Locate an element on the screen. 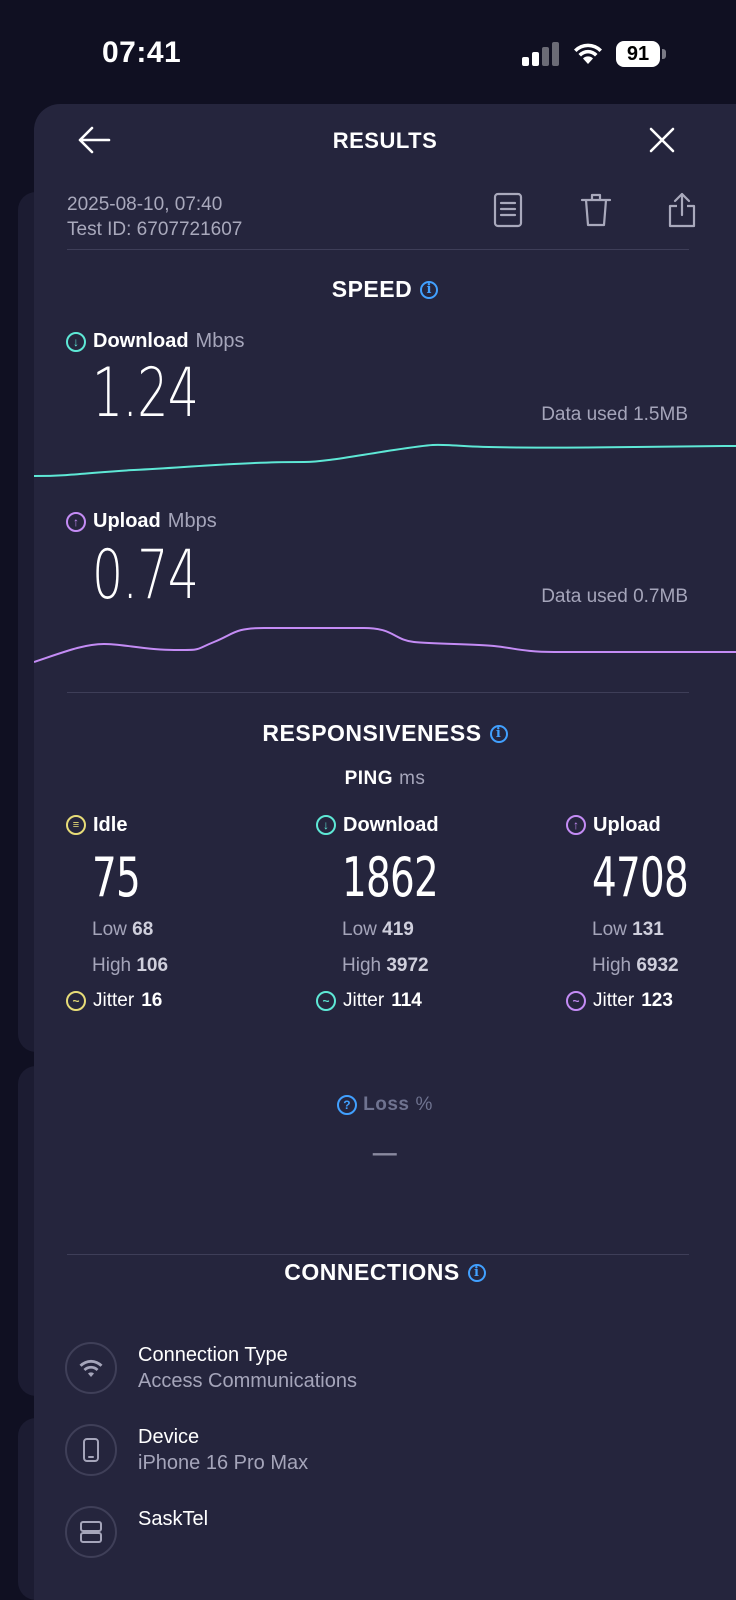 This screenshot has height=1600, width=736. page-title: RESULTS is located at coordinates (385, 140).